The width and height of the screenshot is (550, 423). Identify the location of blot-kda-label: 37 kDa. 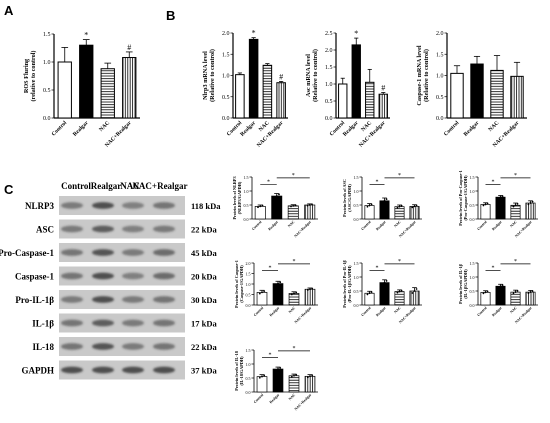
(204, 371).